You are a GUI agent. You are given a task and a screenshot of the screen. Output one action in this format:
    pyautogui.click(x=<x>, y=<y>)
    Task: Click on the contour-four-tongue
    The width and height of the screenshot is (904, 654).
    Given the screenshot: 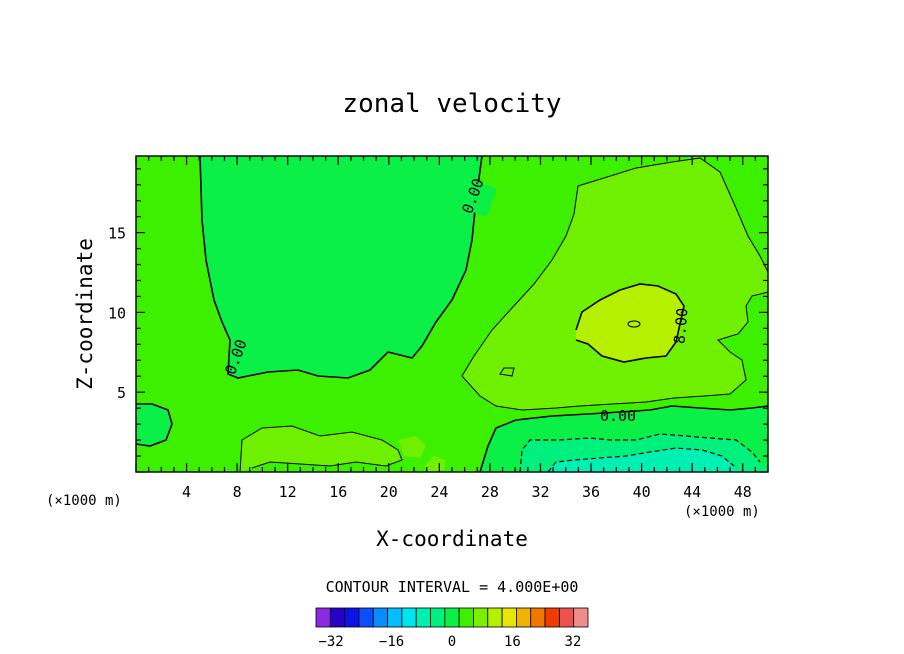 What is the action you would take?
    pyautogui.click(x=672, y=215)
    